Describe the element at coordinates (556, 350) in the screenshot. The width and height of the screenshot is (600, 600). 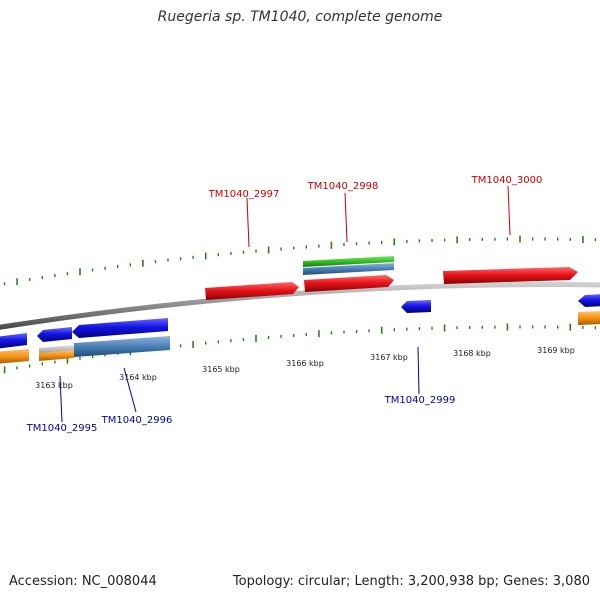
I see `axis-label-3169: 3169 kbp` at that location.